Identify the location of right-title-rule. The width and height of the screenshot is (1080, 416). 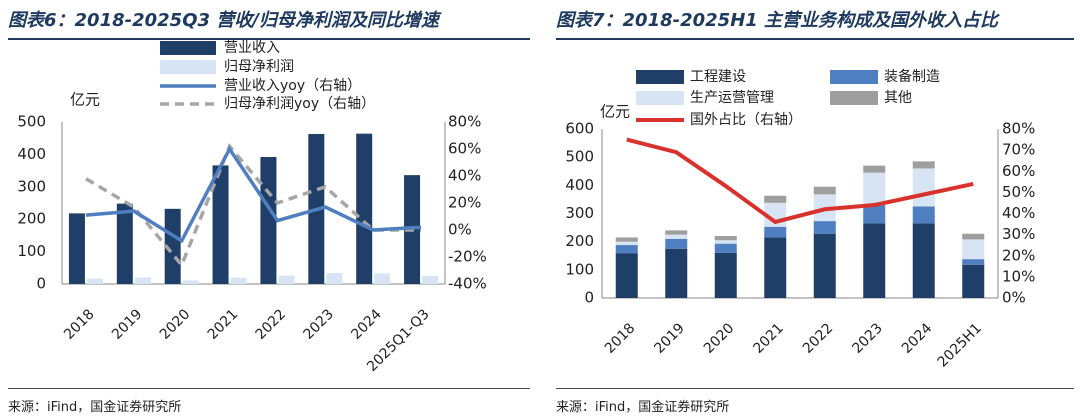
(815, 39).